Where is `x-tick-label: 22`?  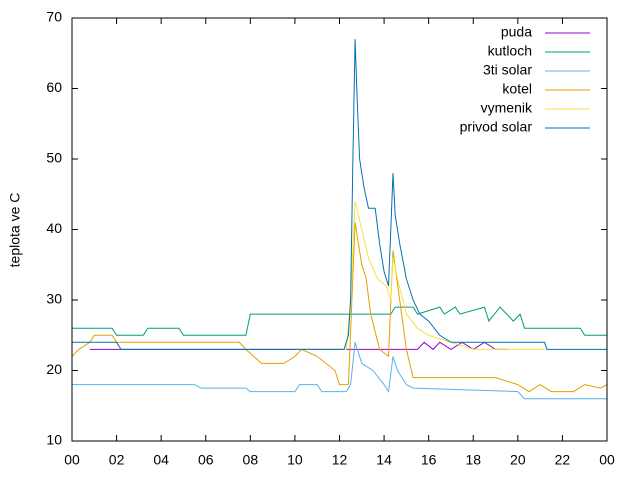
x-tick-label: 22 is located at coordinates (563, 460).